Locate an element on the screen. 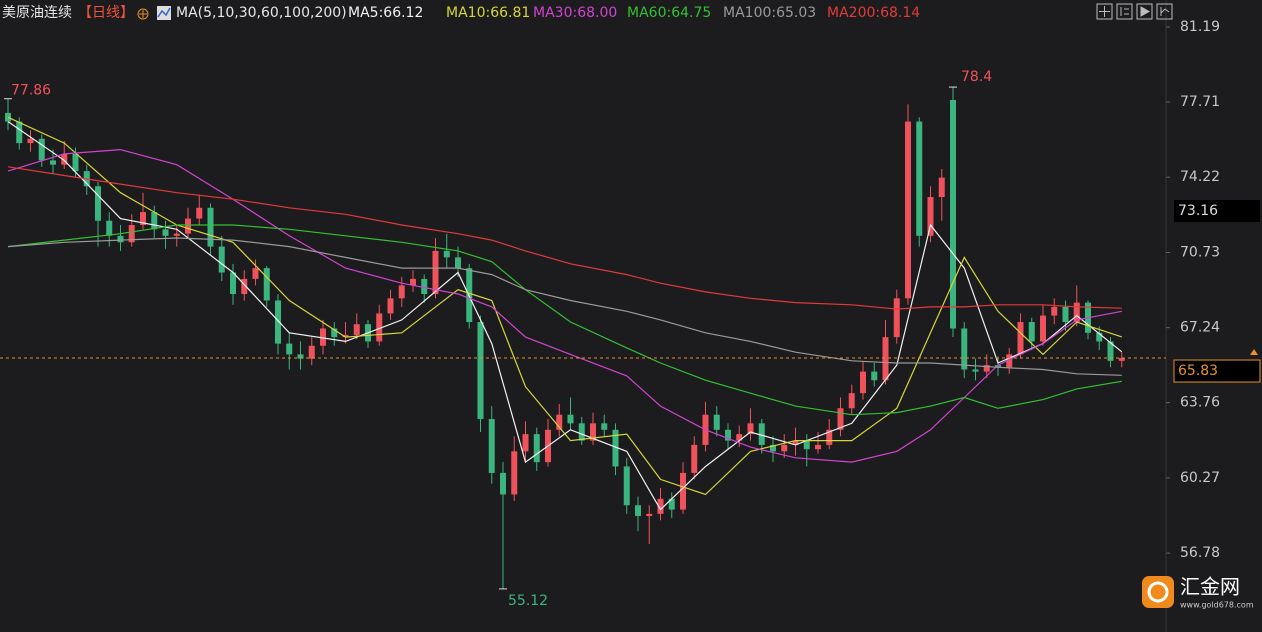 Image resolution: width=1262 pixels, height=632 pixels. add-icon is located at coordinates (143, 14).